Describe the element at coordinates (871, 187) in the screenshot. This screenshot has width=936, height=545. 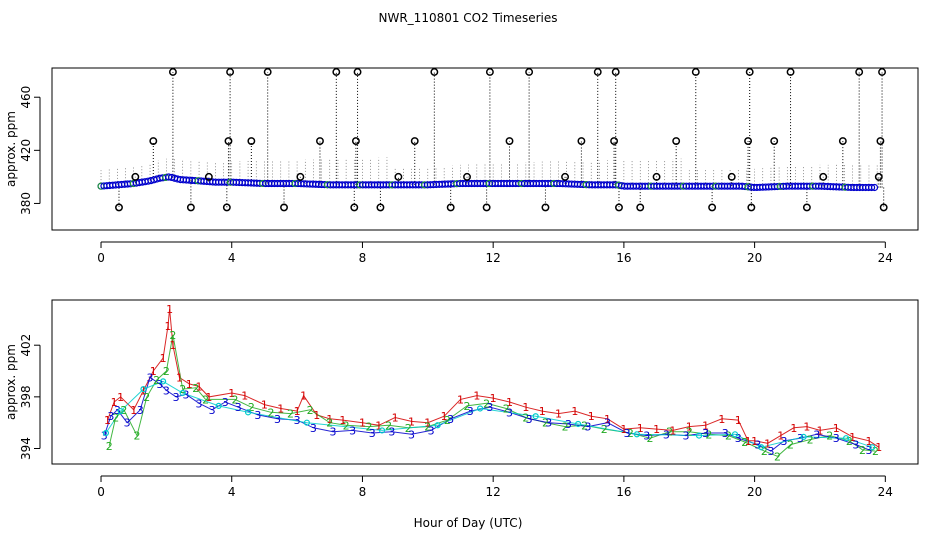
I see `baseline-point` at that location.